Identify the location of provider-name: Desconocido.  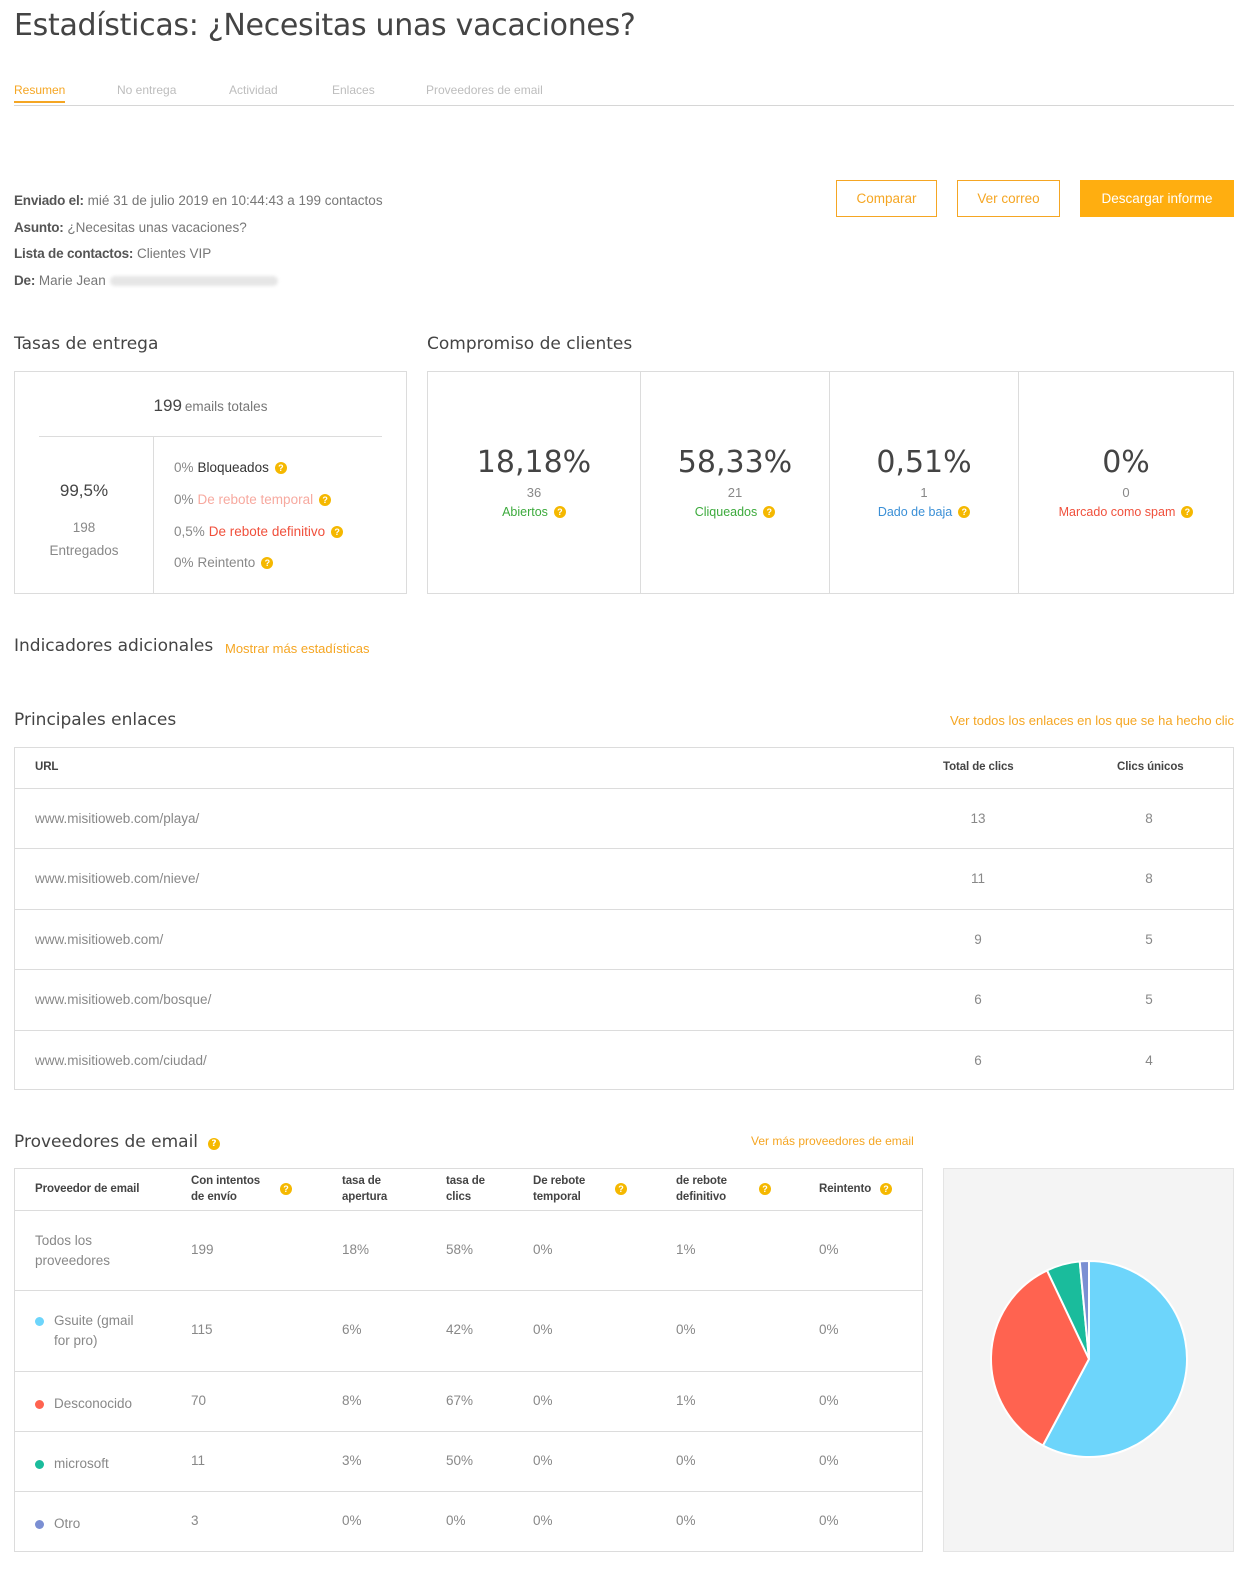
(83, 1404).